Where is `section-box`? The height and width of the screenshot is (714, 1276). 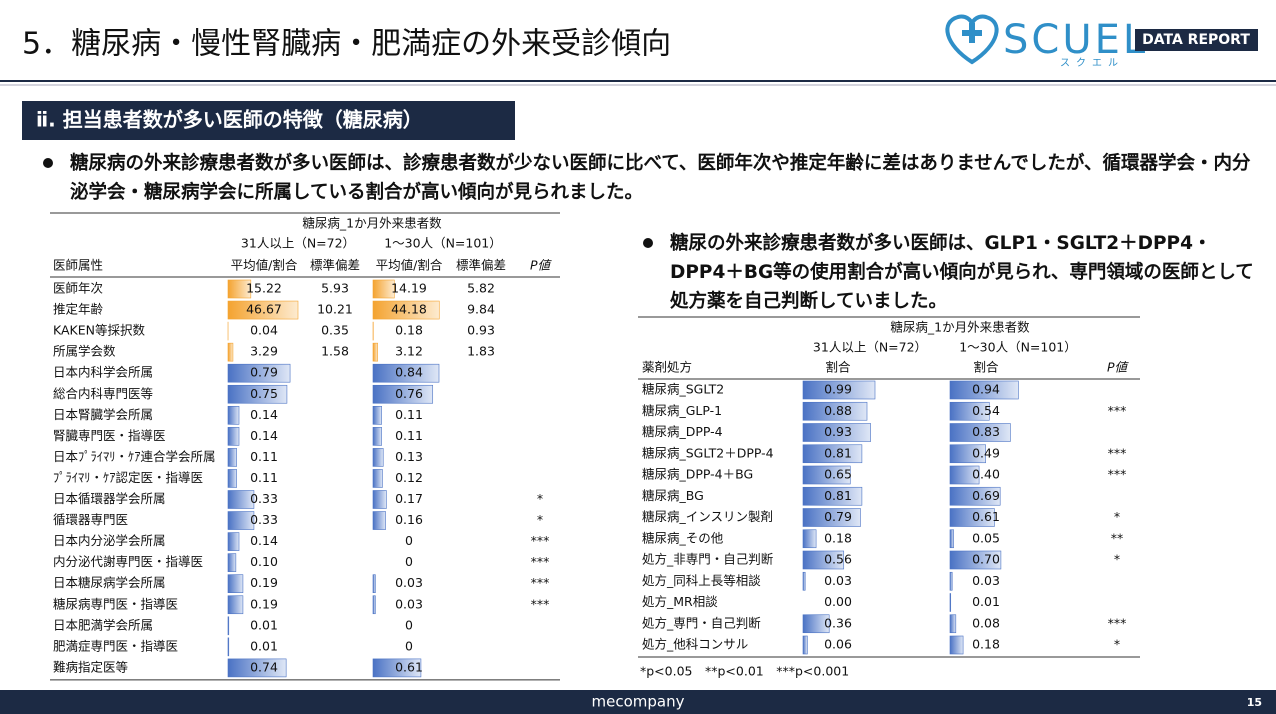 section-box is located at coordinates (268, 120).